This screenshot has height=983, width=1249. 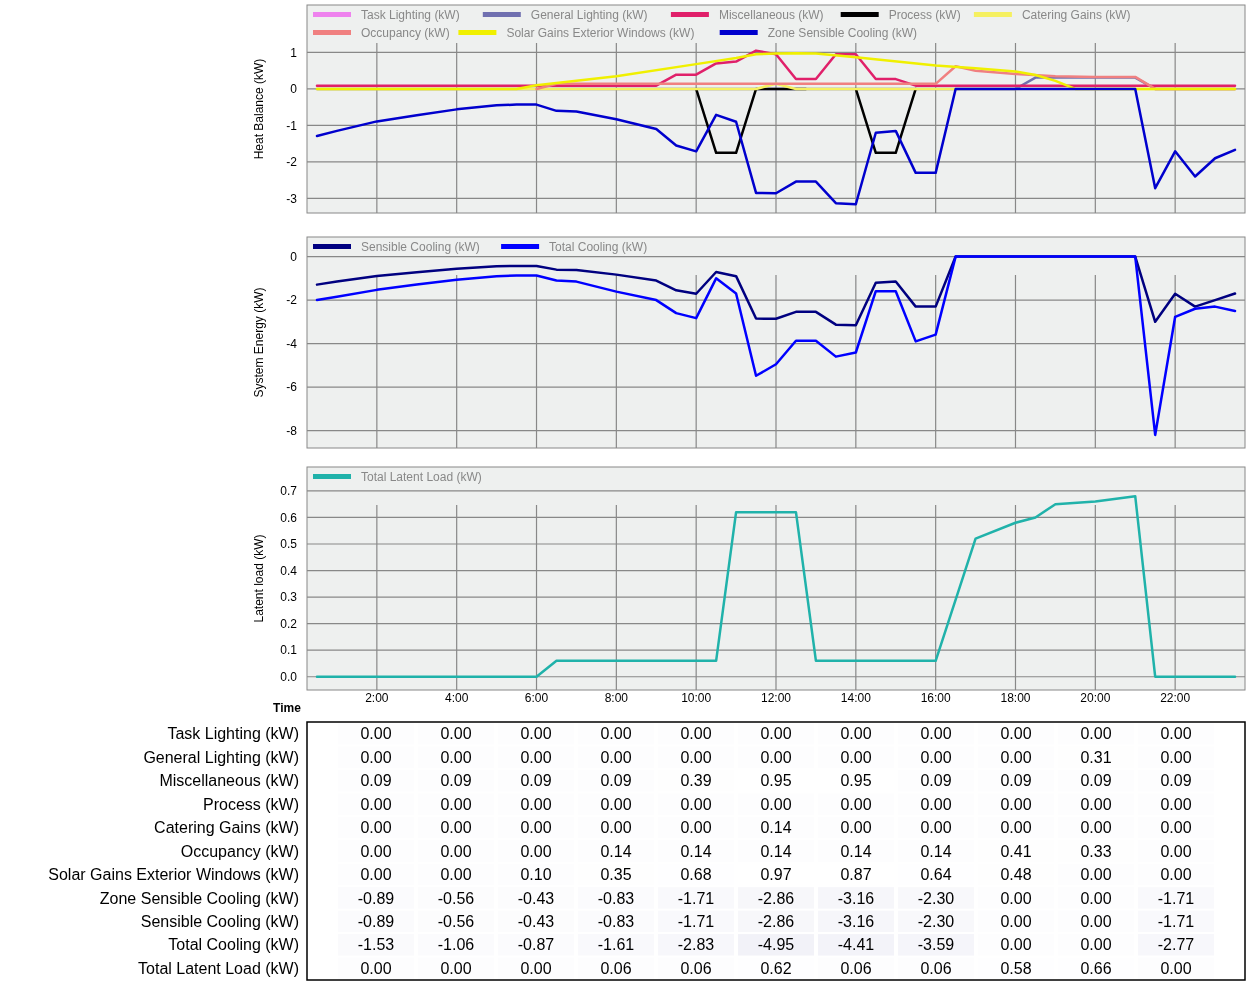 I want to click on y-tick-label: 0.7, so click(x=289, y=491).